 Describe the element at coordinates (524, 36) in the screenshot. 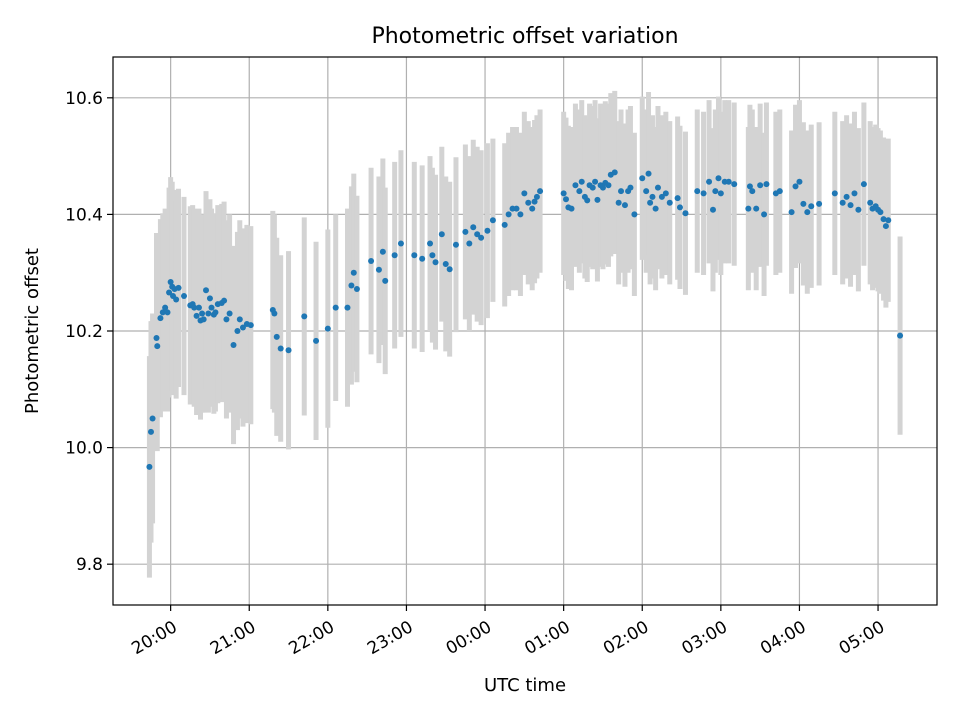

I see `chart-title: Photometric offset variation` at that location.